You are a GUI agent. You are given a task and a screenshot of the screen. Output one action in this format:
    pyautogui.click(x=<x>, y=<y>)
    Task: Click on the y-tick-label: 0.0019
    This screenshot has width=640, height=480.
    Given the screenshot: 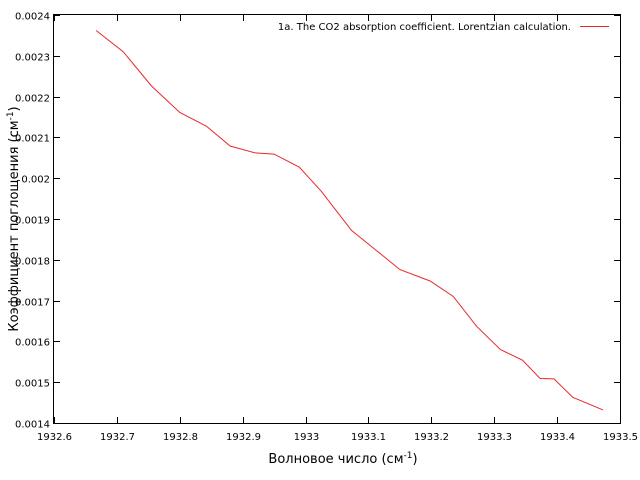 What is the action you would take?
    pyautogui.click(x=32, y=221)
    